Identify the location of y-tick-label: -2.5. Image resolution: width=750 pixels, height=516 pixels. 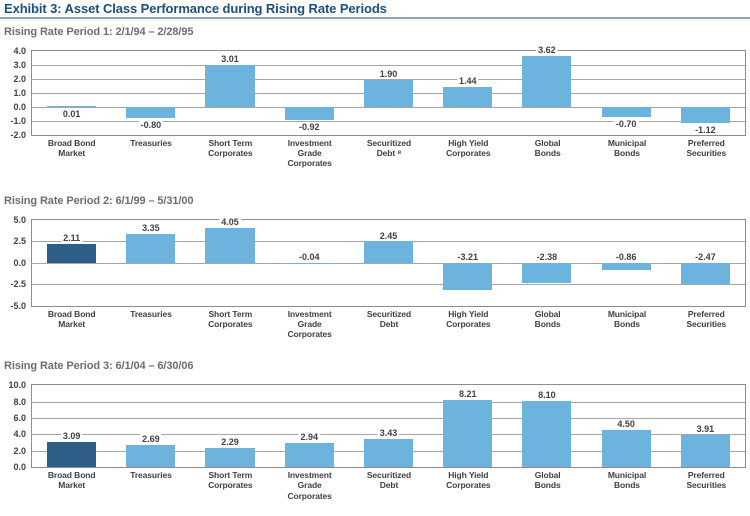
(18, 284).